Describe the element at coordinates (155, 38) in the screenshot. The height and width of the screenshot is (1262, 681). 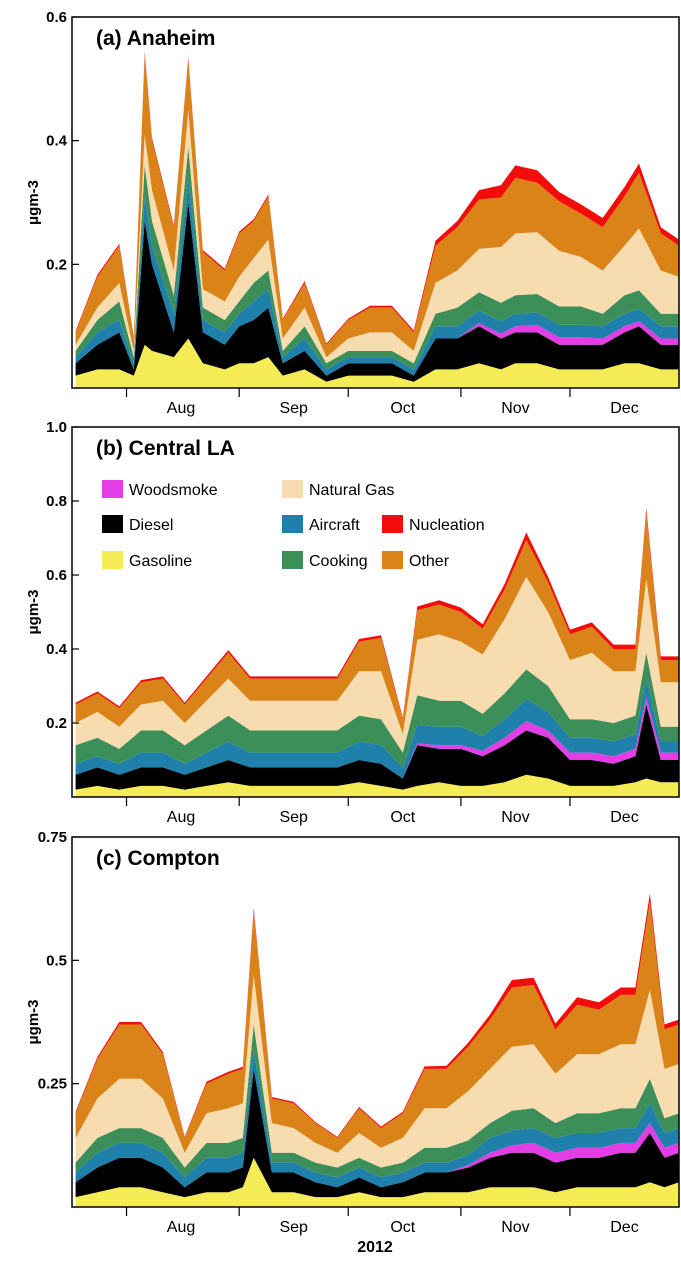
I see `panel-title: (a) Anaheim` at that location.